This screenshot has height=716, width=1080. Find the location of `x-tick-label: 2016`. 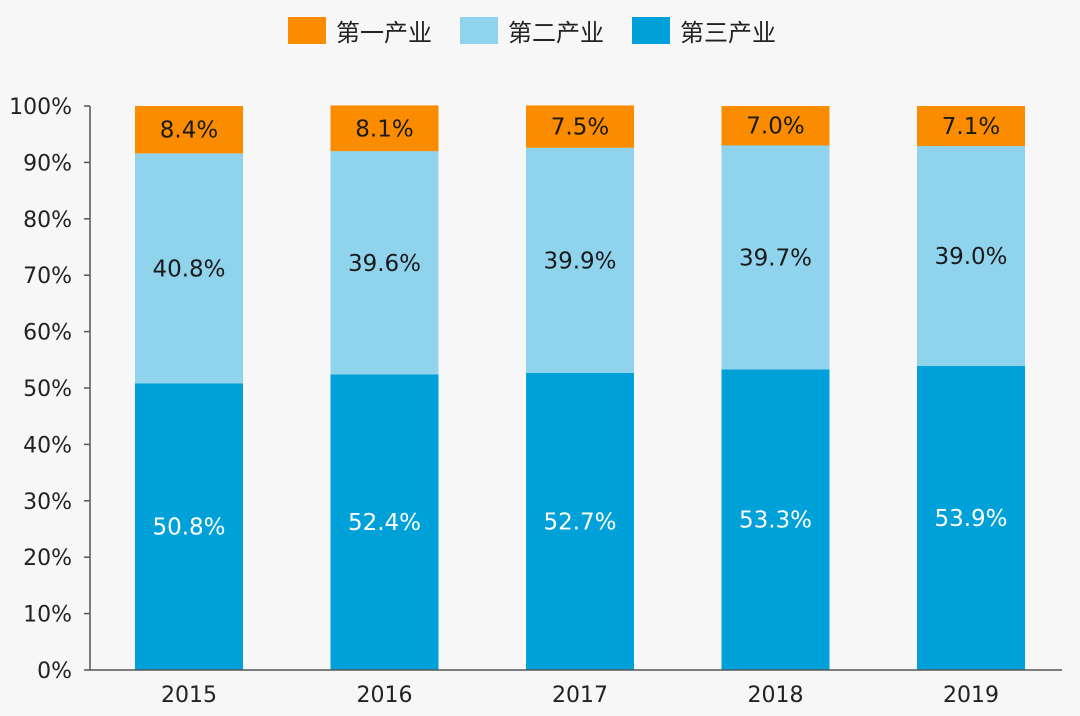

x-tick-label: 2016 is located at coordinates (385, 695).